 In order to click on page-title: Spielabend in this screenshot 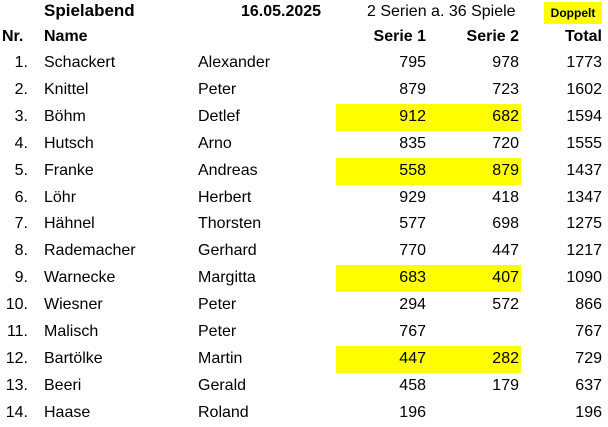, I will do `click(89, 10)`.